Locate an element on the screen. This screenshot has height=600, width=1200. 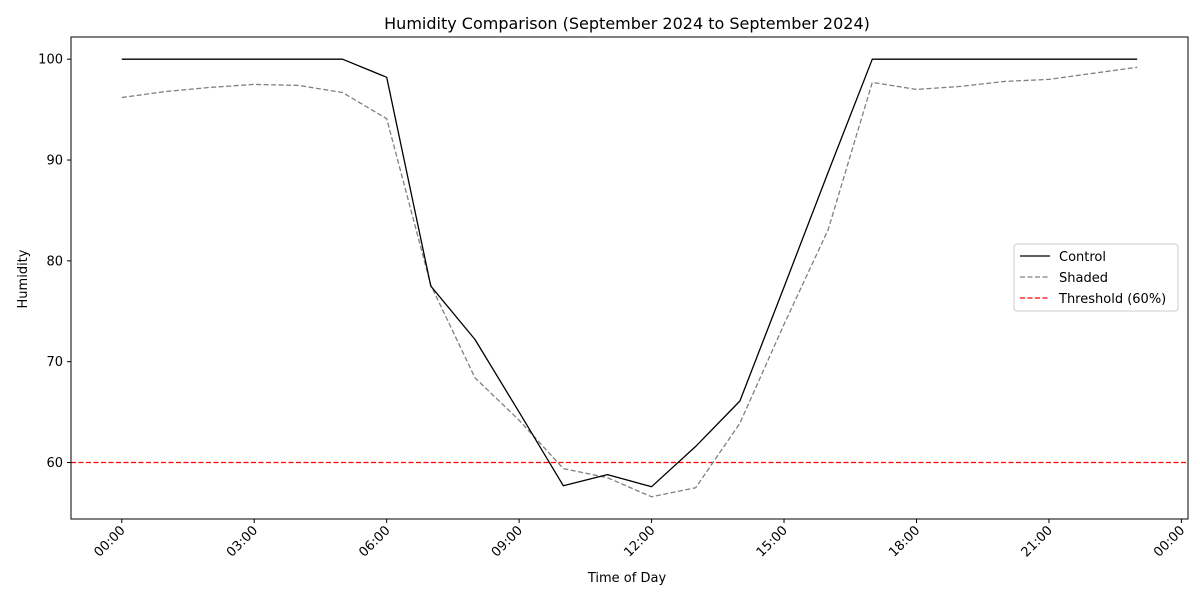
y-tick-label: 80 is located at coordinates (54, 261).